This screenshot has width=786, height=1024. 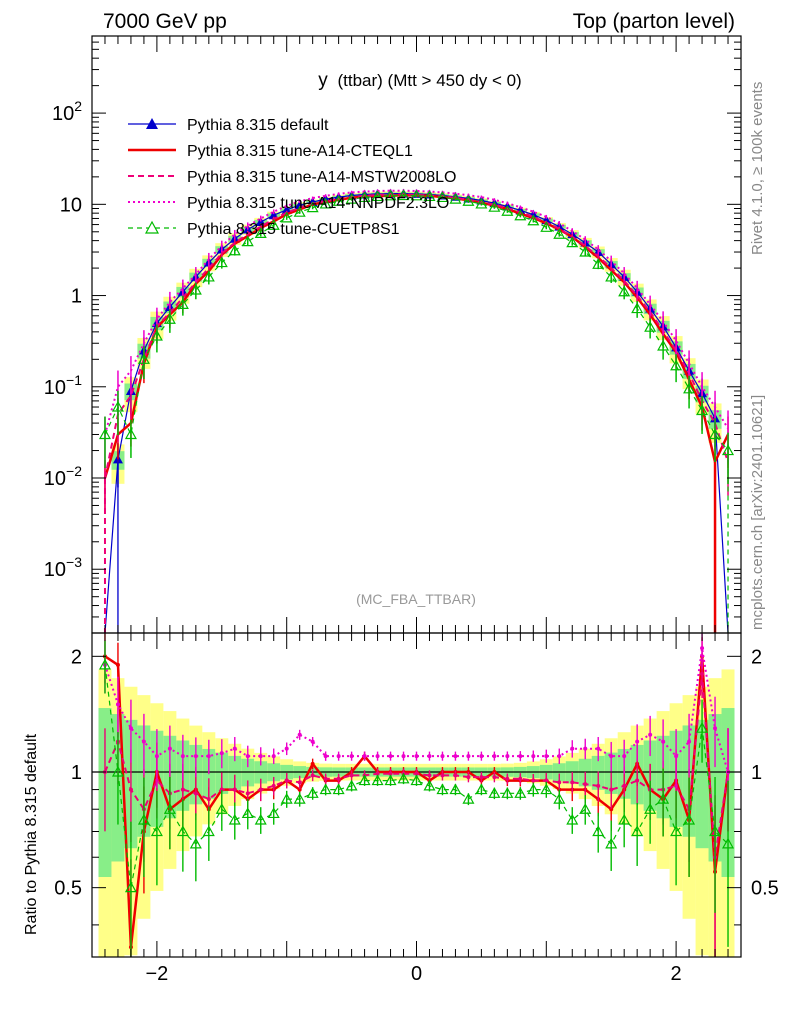 I want to click on y-tick-label: 10⁻³, so click(x=63, y=567).